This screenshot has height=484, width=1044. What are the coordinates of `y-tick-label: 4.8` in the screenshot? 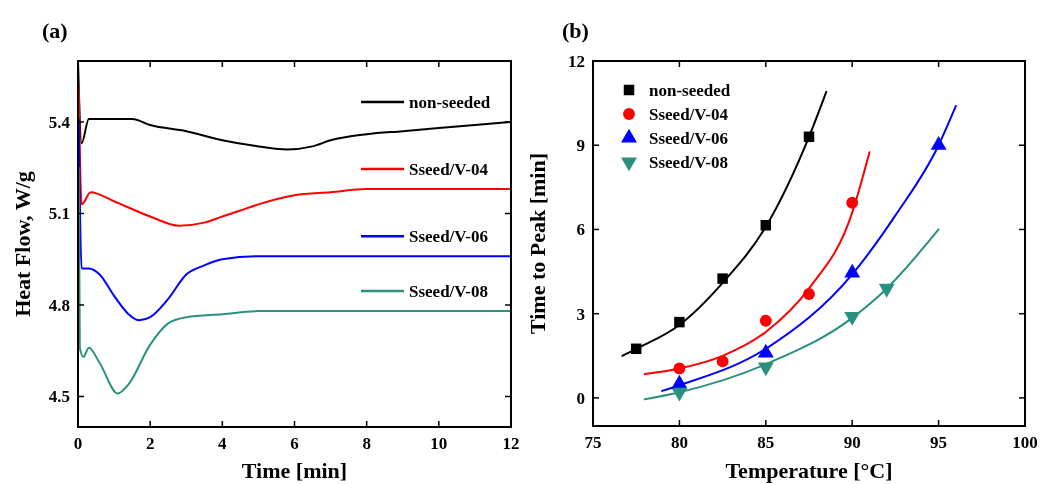 It's located at (59, 305).